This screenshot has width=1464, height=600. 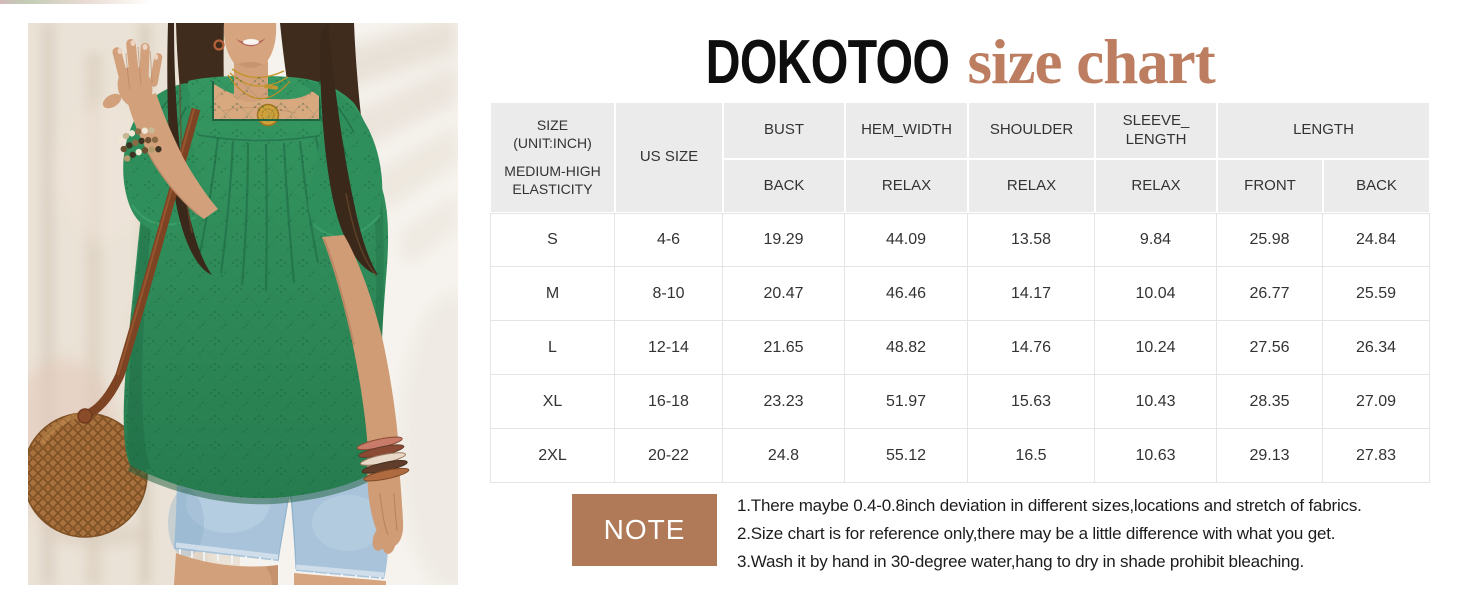 What do you see at coordinates (1156, 402) in the screenshot?
I see `cell-sleeve-length: 10.43` at bounding box center [1156, 402].